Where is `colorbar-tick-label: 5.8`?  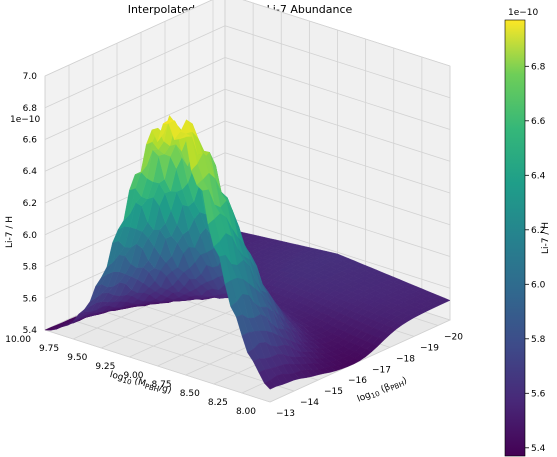
colorbar-tick-label: 5.8 is located at coordinates (538, 340).